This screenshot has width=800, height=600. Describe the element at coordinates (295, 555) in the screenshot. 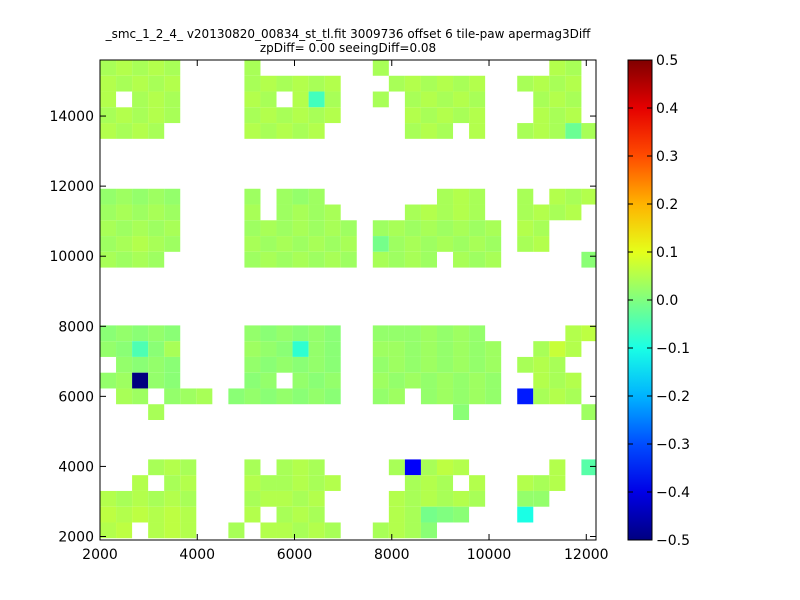

I see `x-tick-label: 6000` at that location.